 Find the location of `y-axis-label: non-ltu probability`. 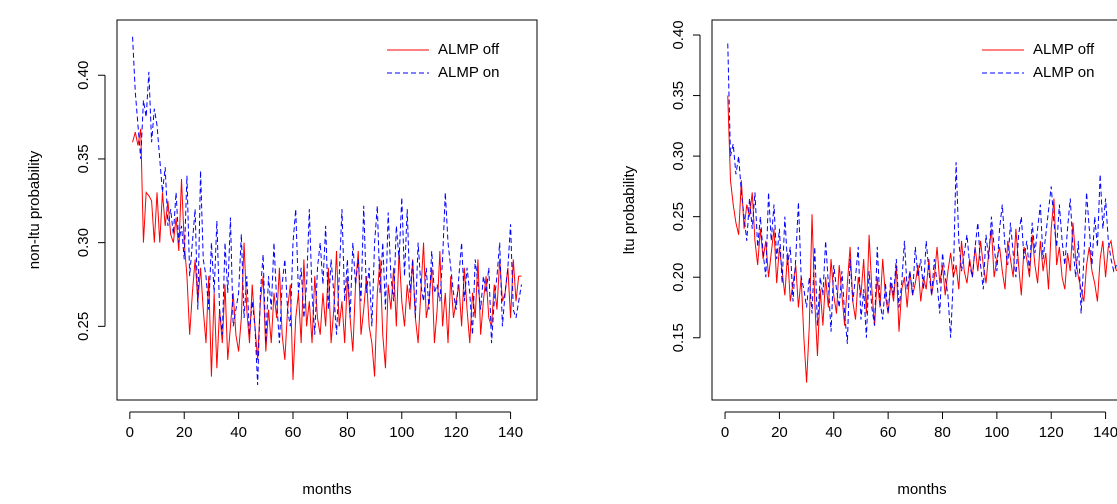

y-axis-label: non-ltu probability is located at coordinates (34, 209).